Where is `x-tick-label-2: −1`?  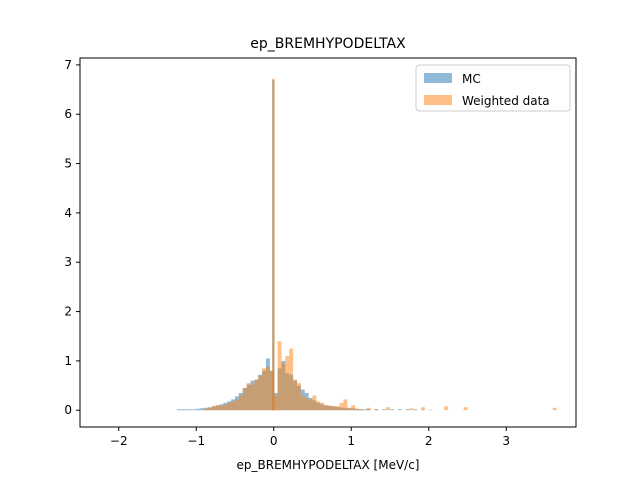
x-tick-label-2: −1 is located at coordinates (196, 441).